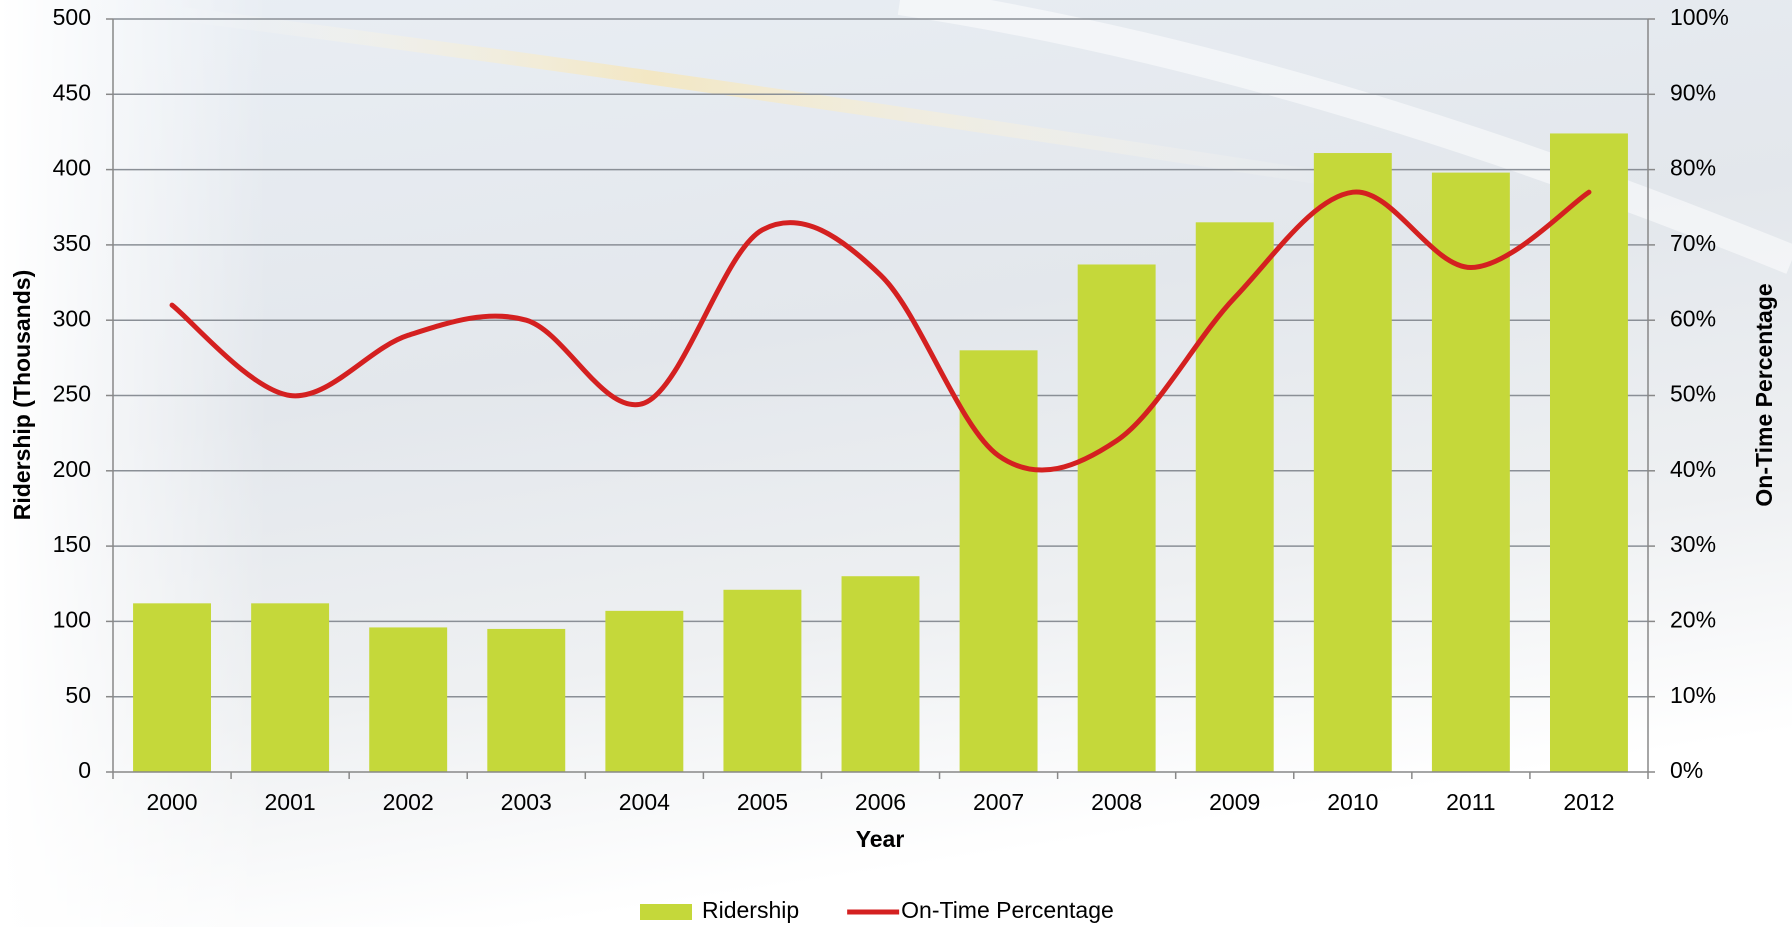 This screenshot has height=927, width=1792. I want to click on y-tick-label: 100, so click(72, 619).